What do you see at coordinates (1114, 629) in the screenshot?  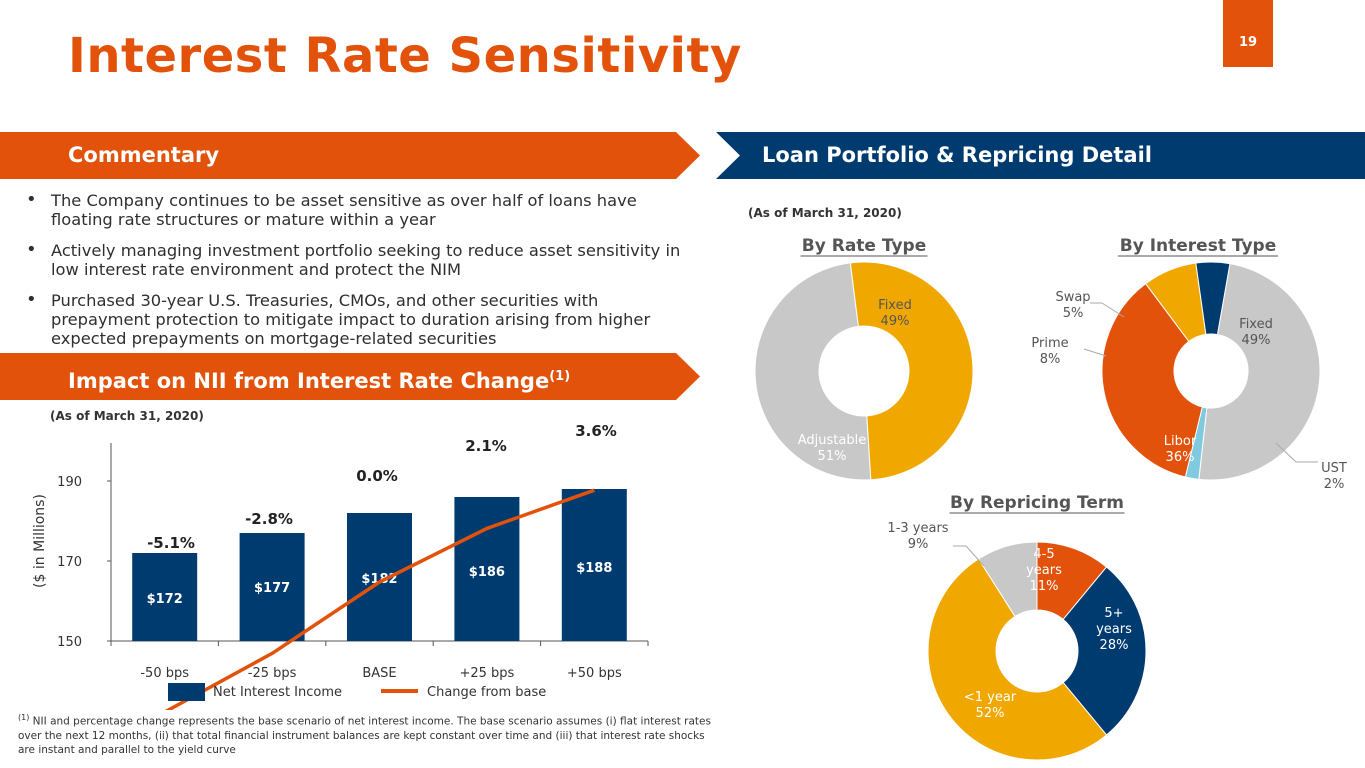 I see `repricing-label-5-plus-years: years` at bounding box center [1114, 629].